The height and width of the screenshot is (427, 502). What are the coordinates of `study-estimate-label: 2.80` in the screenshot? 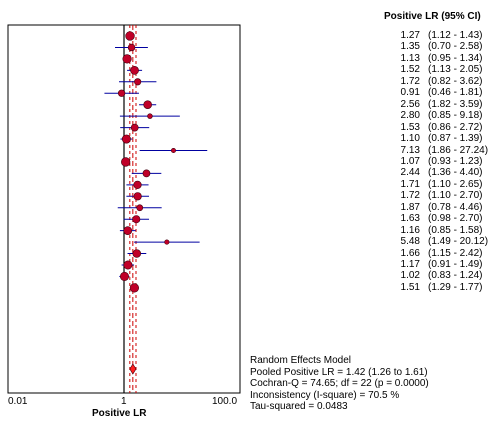 It's located at (410, 116).